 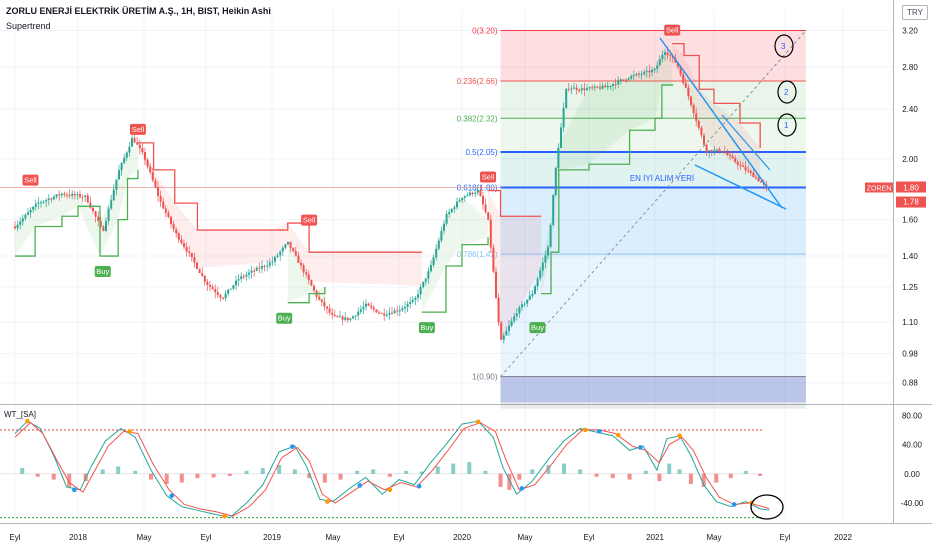 What do you see at coordinates (426, 328) in the screenshot?
I see `buy-signal: Buy` at bounding box center [426, 328].